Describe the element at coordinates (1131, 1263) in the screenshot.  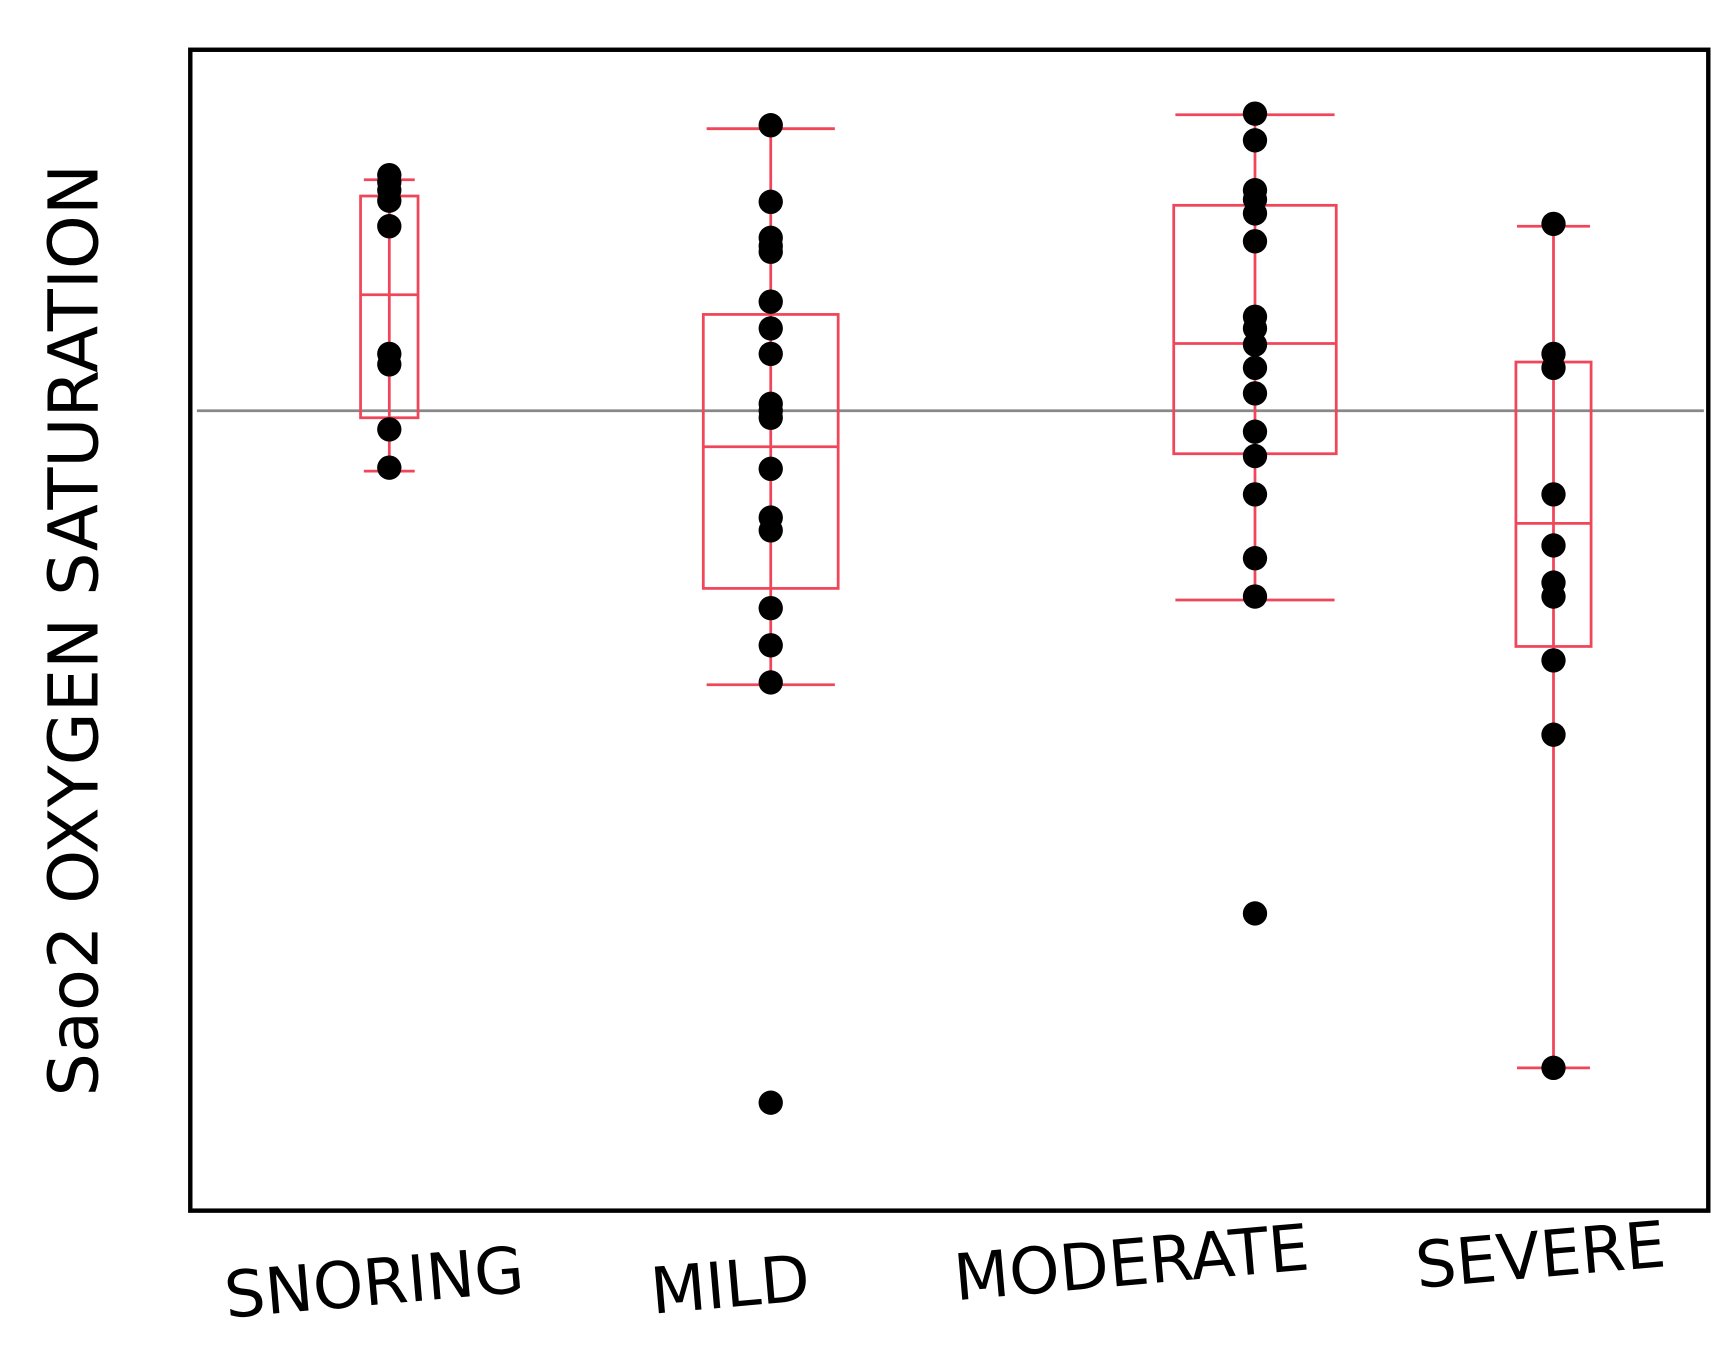
I see `x-tick-label: MODERATE` at that location.